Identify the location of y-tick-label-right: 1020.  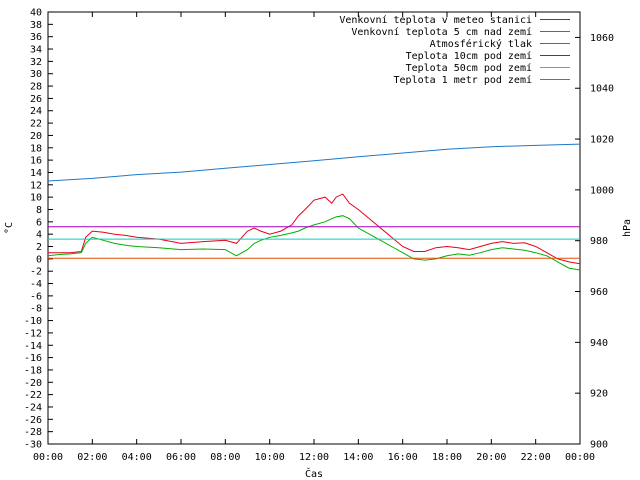
(602, 140).